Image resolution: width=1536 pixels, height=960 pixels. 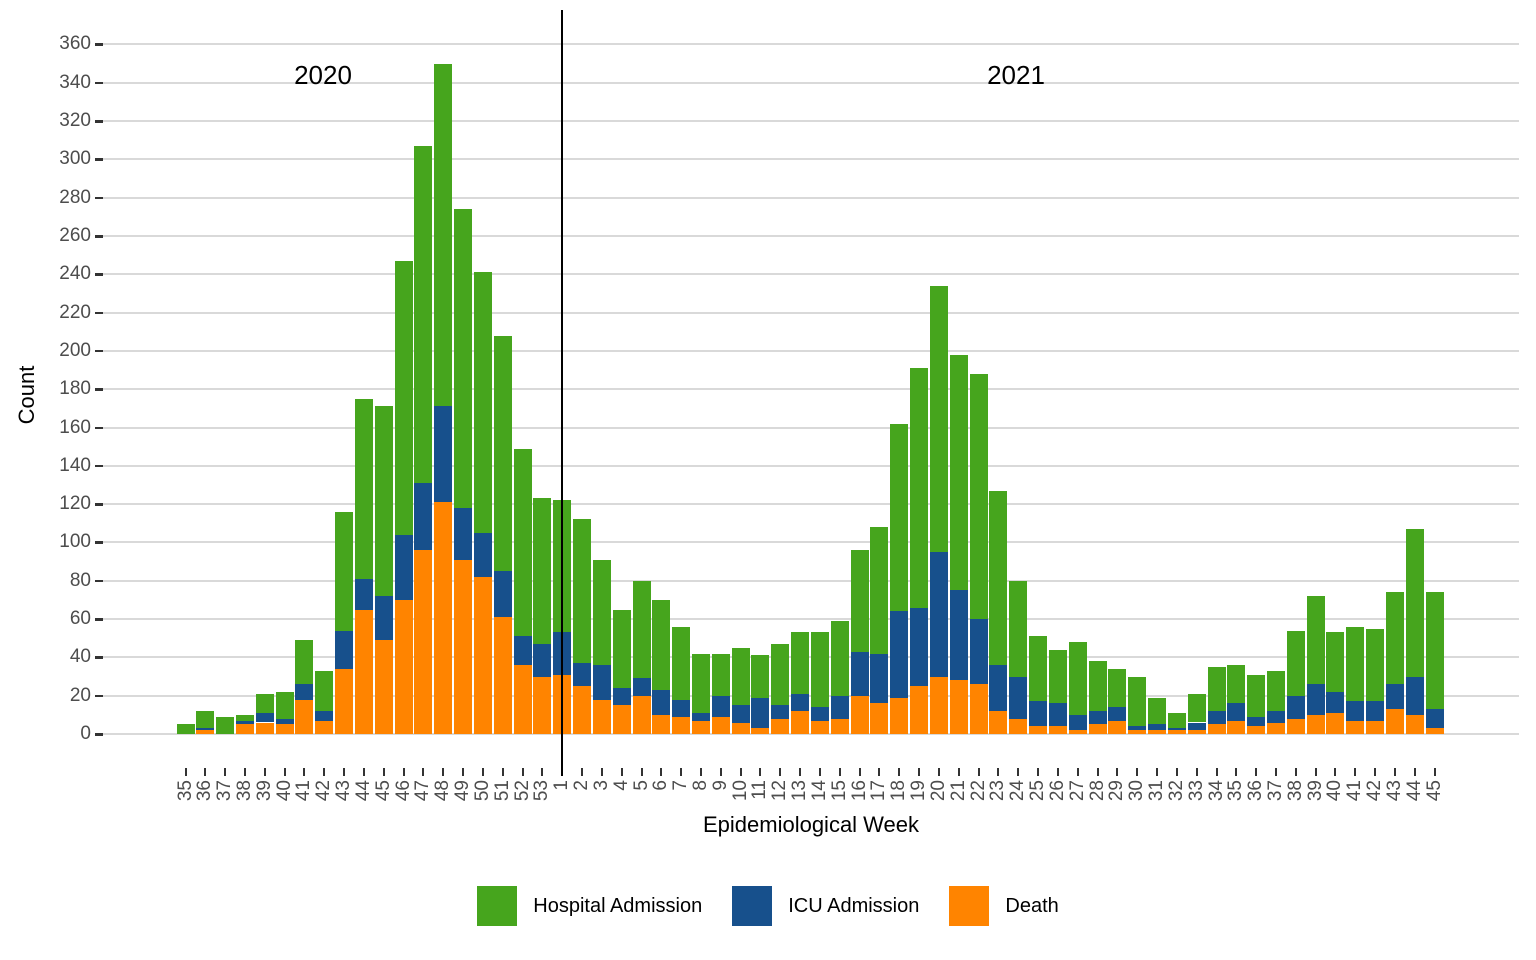 I want to click on legend-item-death: Death, so click(x=1004, y=906).